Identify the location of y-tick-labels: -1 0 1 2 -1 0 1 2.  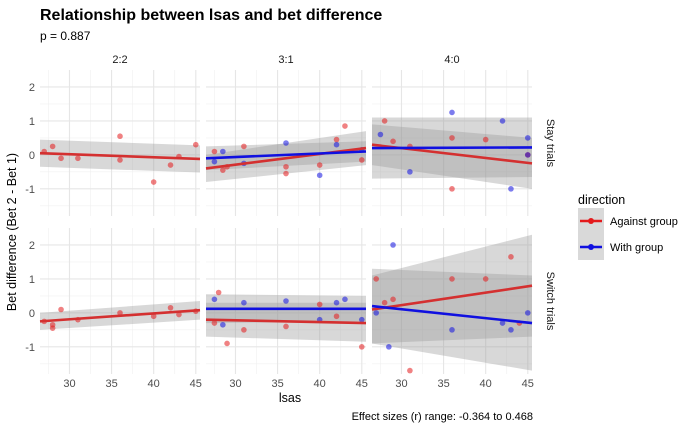
(30, 218).